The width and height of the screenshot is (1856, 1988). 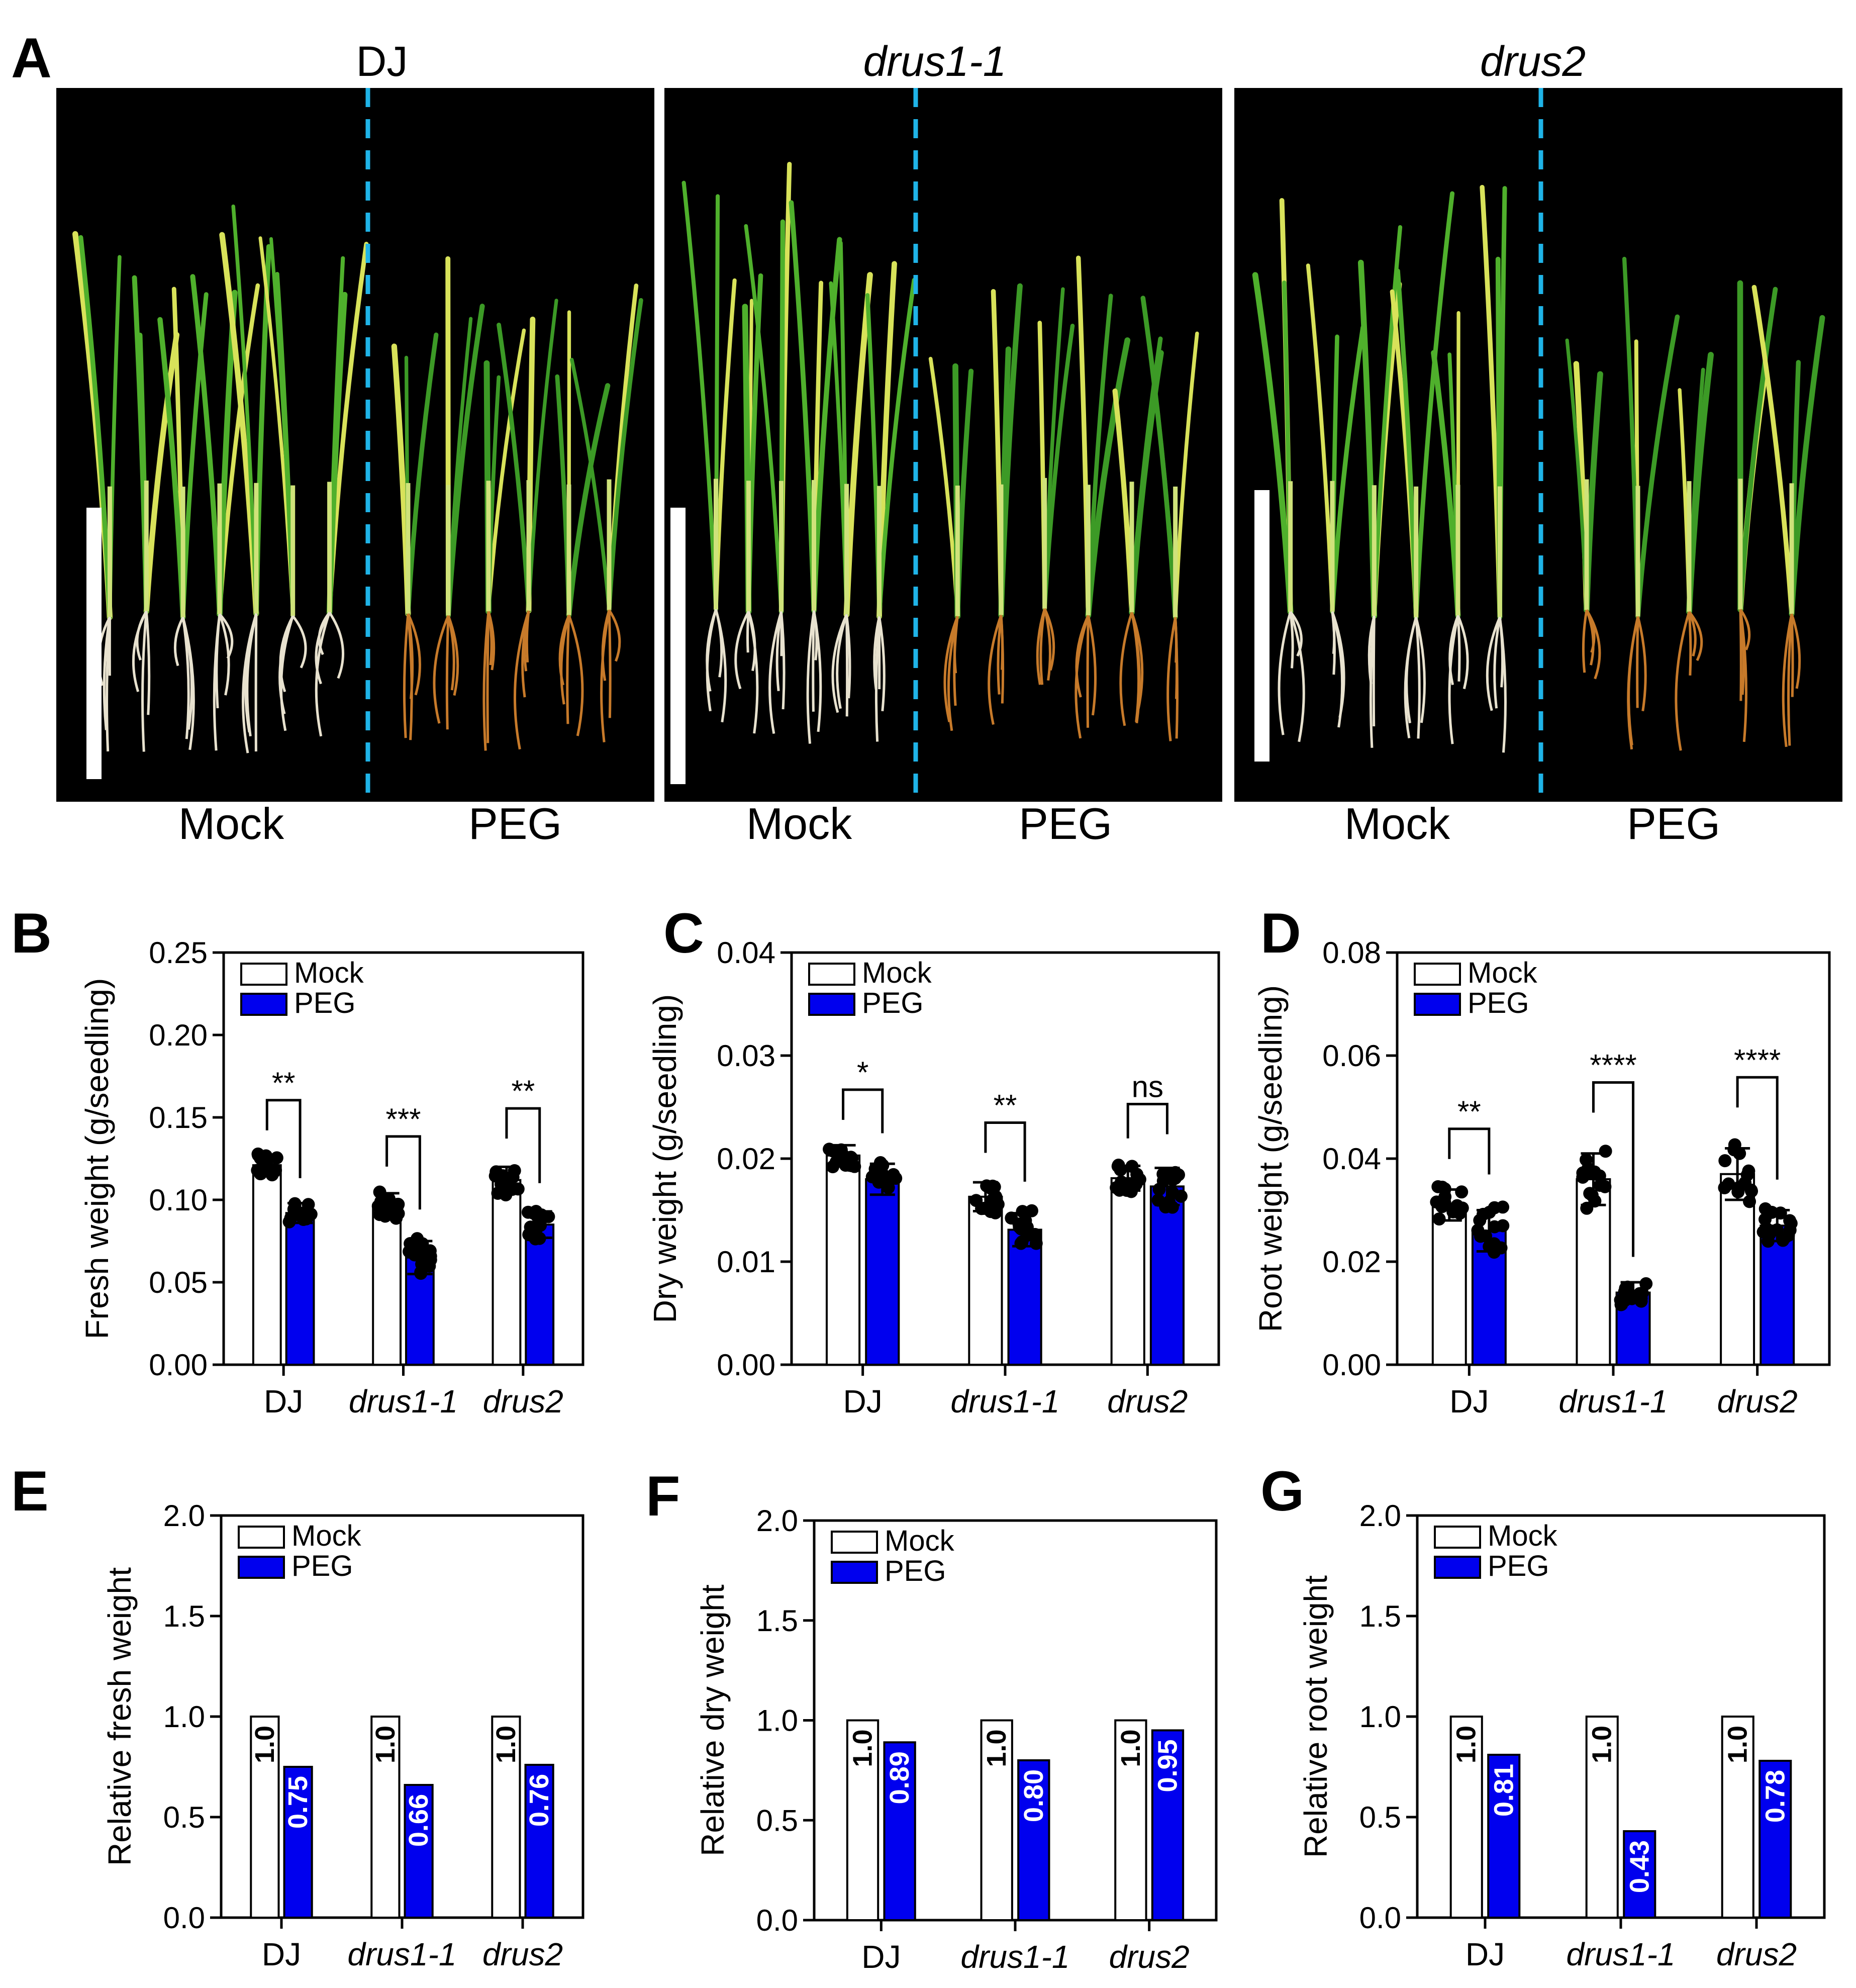 What do you see at coordinates (1351, 1262) in the screenshot?
I see `y-tick-label: 0.02` at bounding box center [1351, 1262].